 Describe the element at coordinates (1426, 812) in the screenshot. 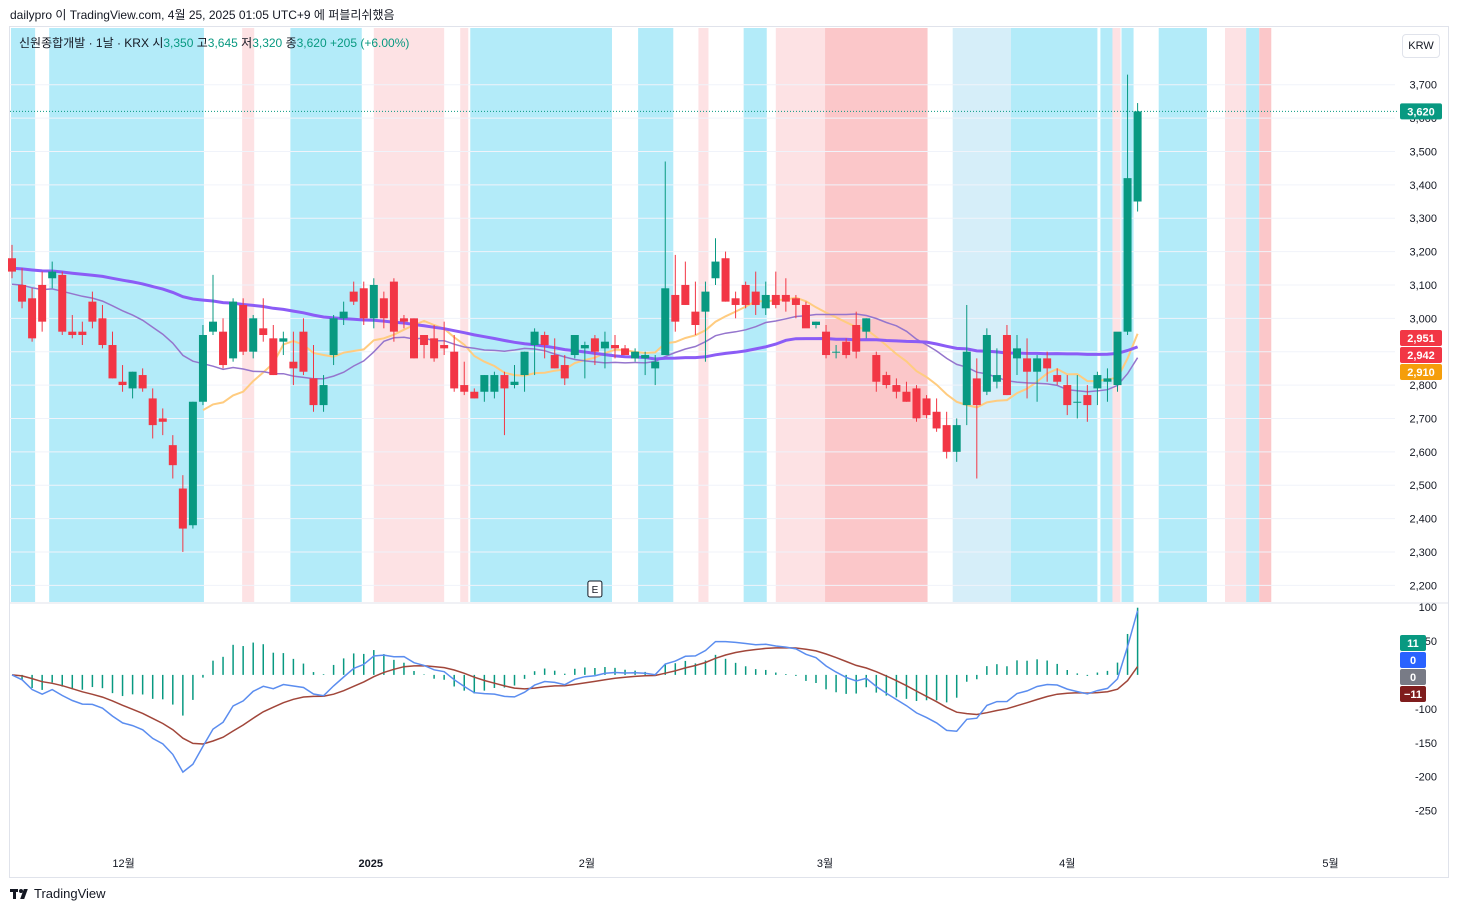

I see `macd-tick-label: -250` at that location.